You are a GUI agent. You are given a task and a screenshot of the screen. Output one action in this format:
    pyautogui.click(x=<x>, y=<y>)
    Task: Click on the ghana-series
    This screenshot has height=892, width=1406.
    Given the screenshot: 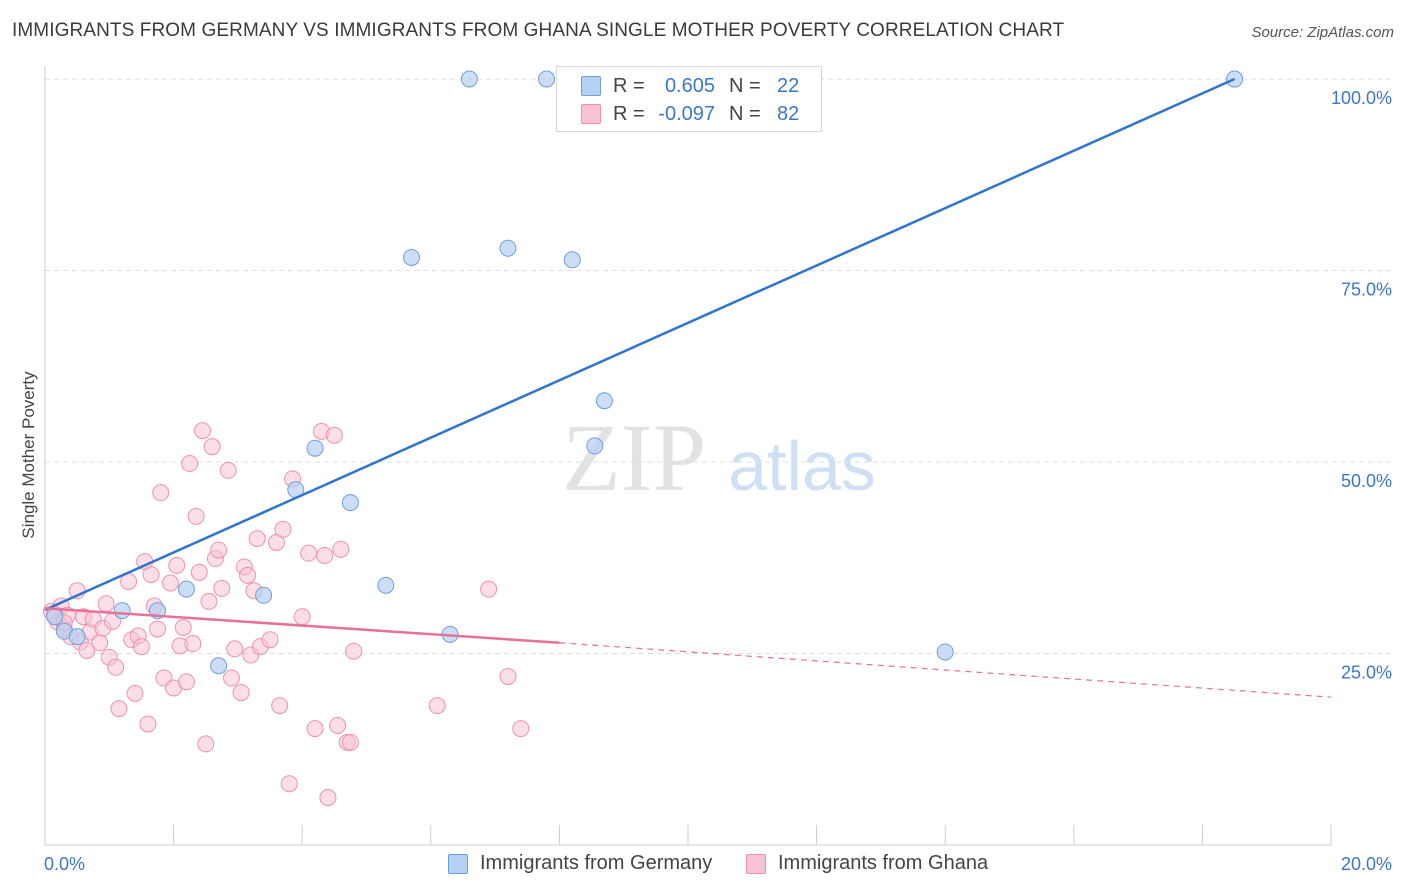 What is the action you would take?
    pyautogui.click(x=286, y=614)
    